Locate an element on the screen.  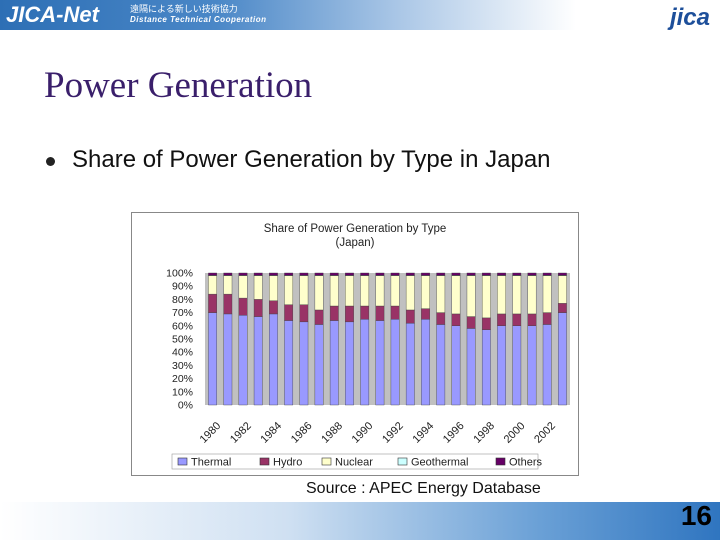
legend-label-geothermal: Geothermal is located at coordinates (439, 463).